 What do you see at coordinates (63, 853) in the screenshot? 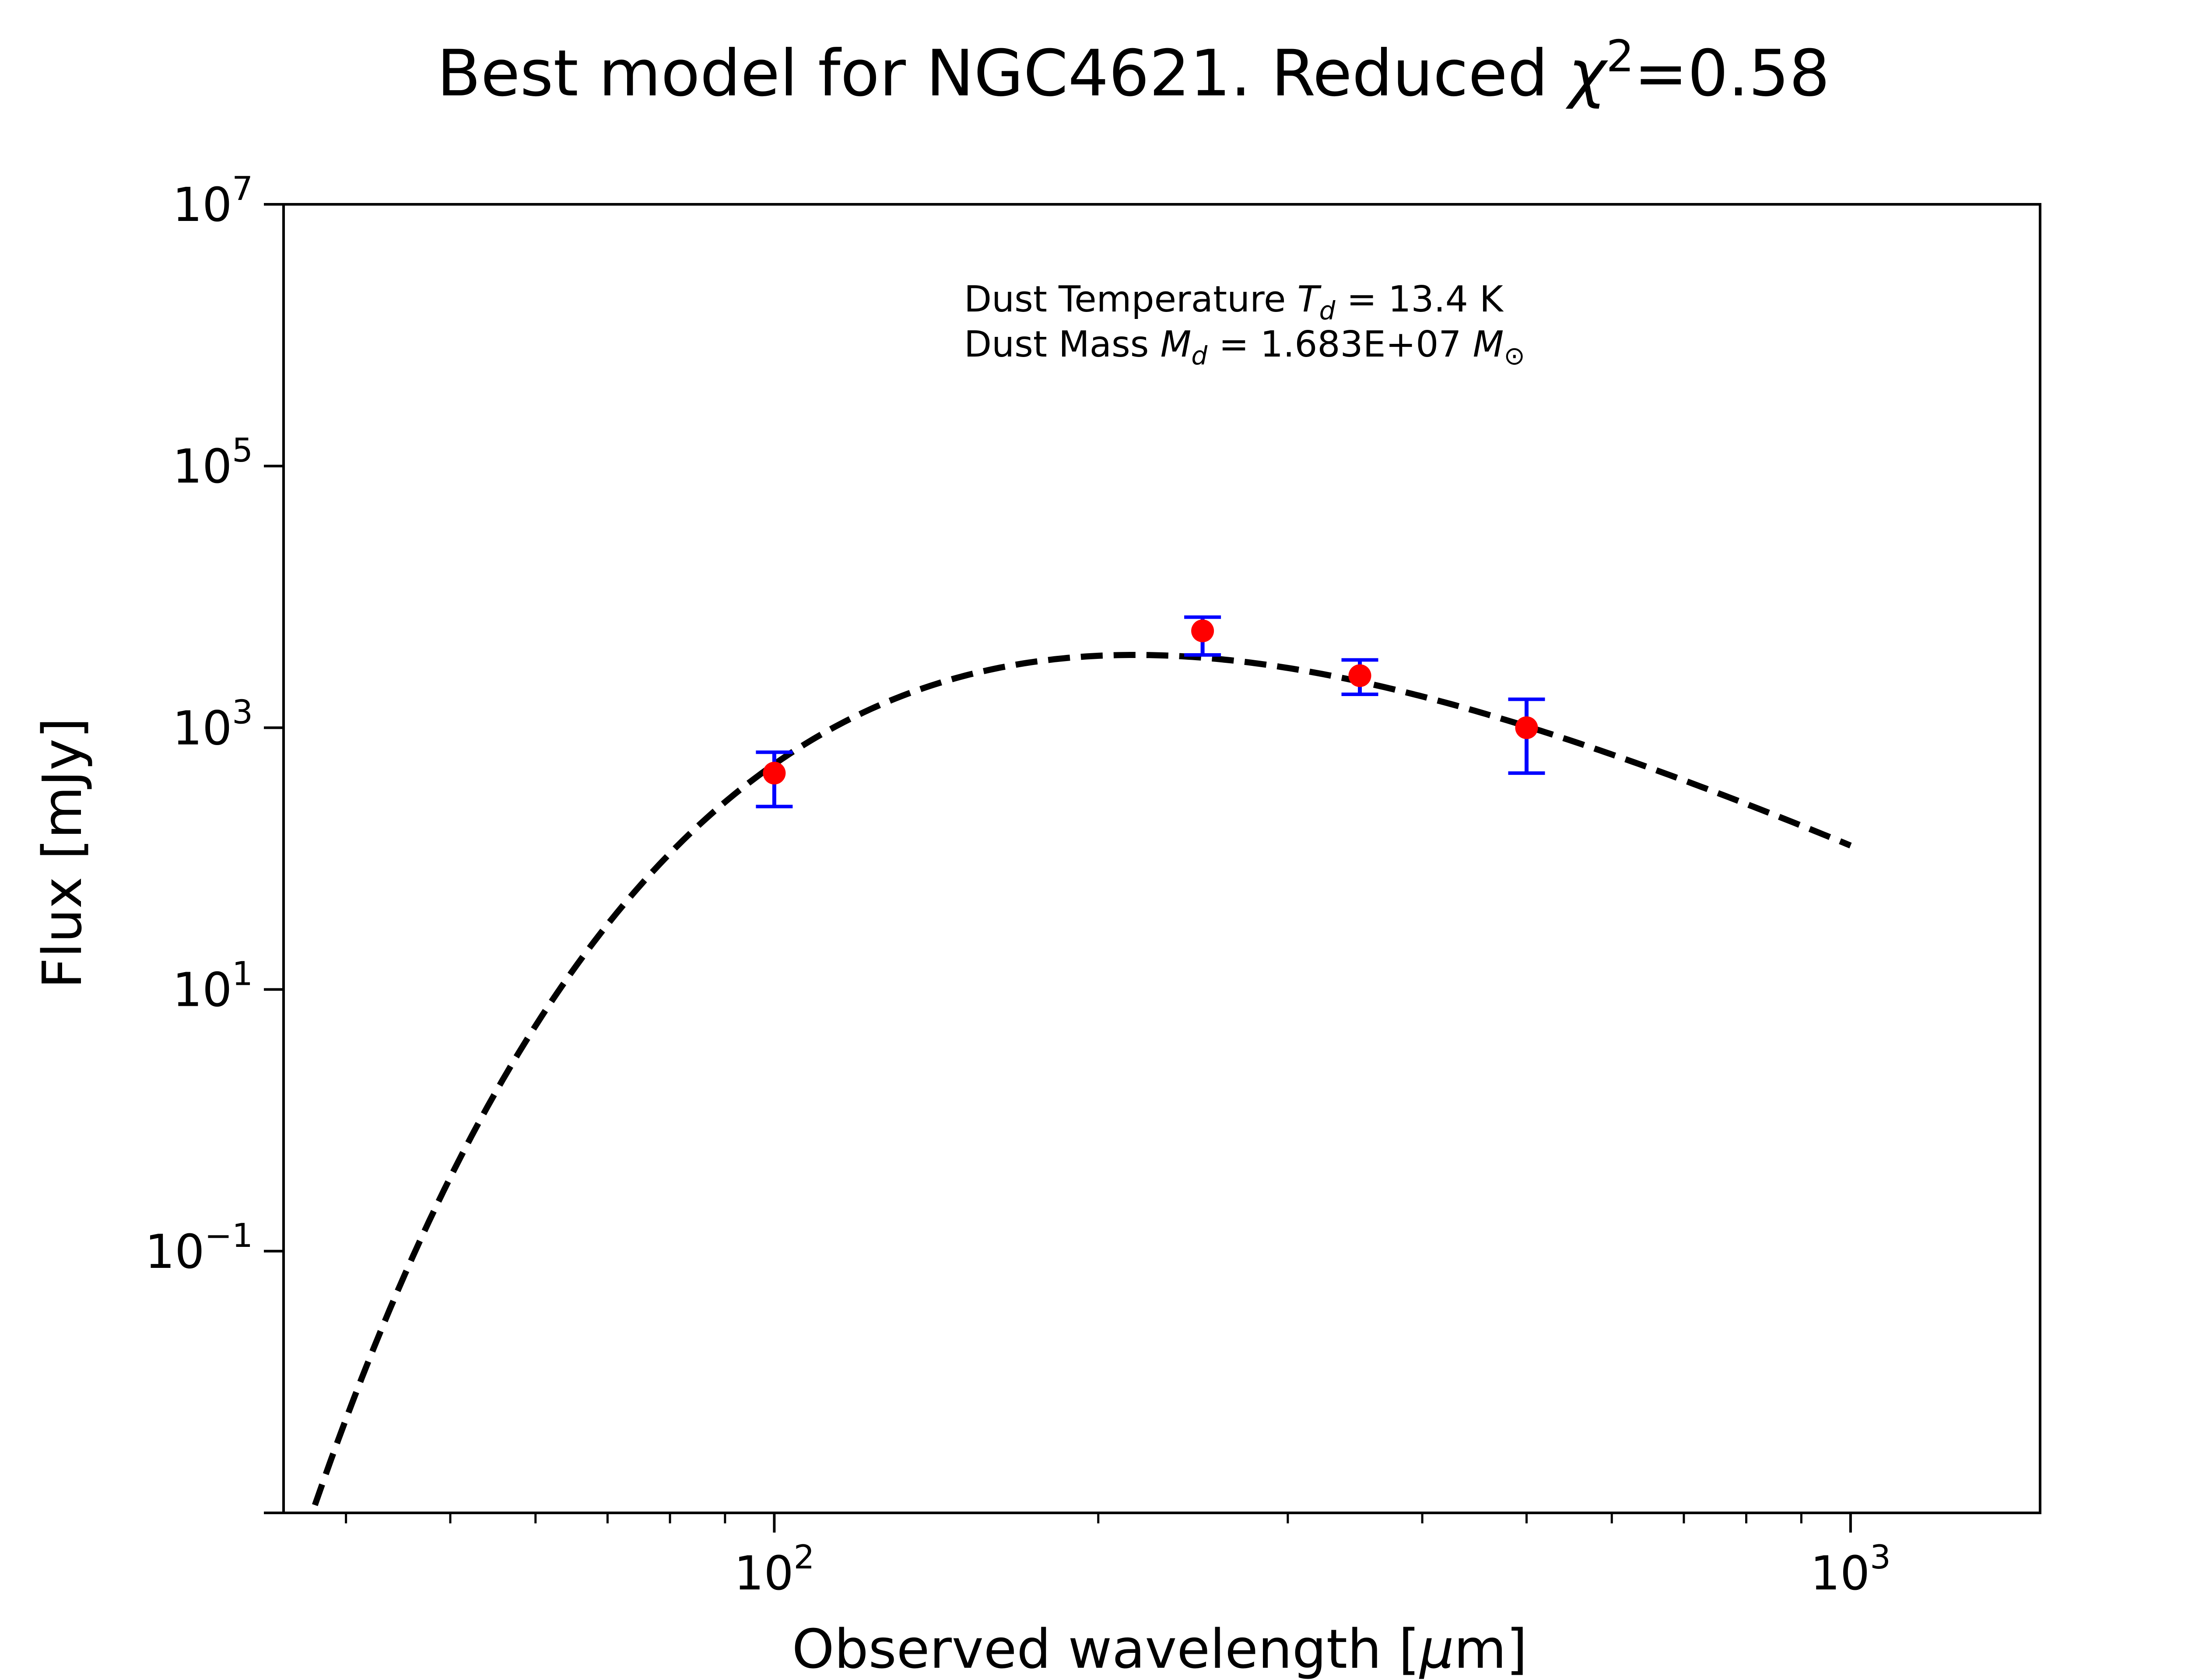
I see `y-axis-label: Flux [mJy]` at bounding box center [63, 853].